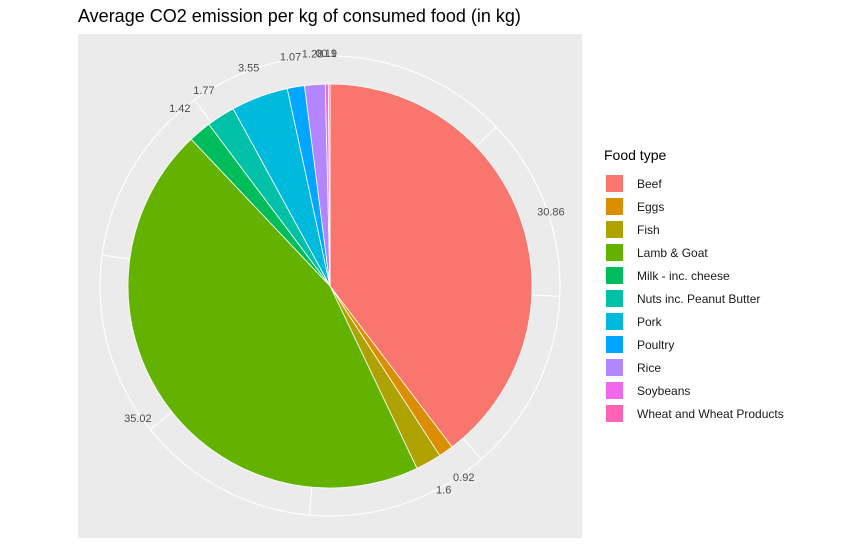 This screenshot has width=866, height=553. Describe the element at coordinates (664, 390) in the screenshot. I see `legend-label: Soybeans` at that location.